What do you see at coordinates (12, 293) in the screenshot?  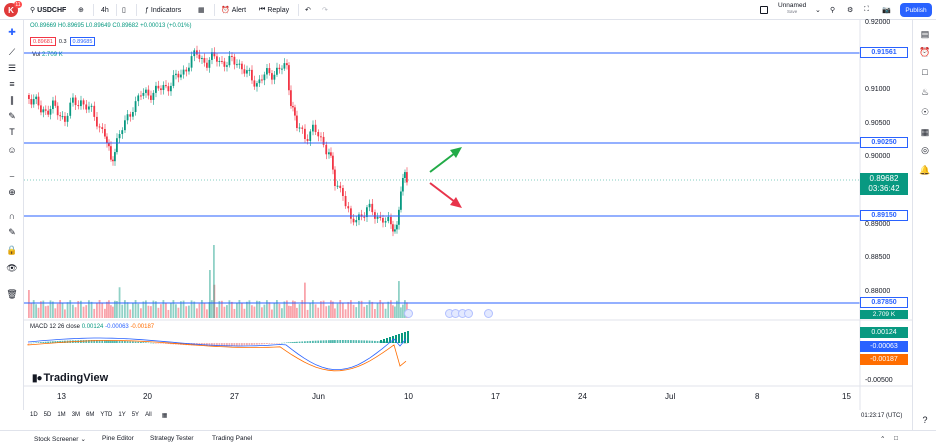 I see `trash-icon: 🗑` at bounding box center [12, 293].